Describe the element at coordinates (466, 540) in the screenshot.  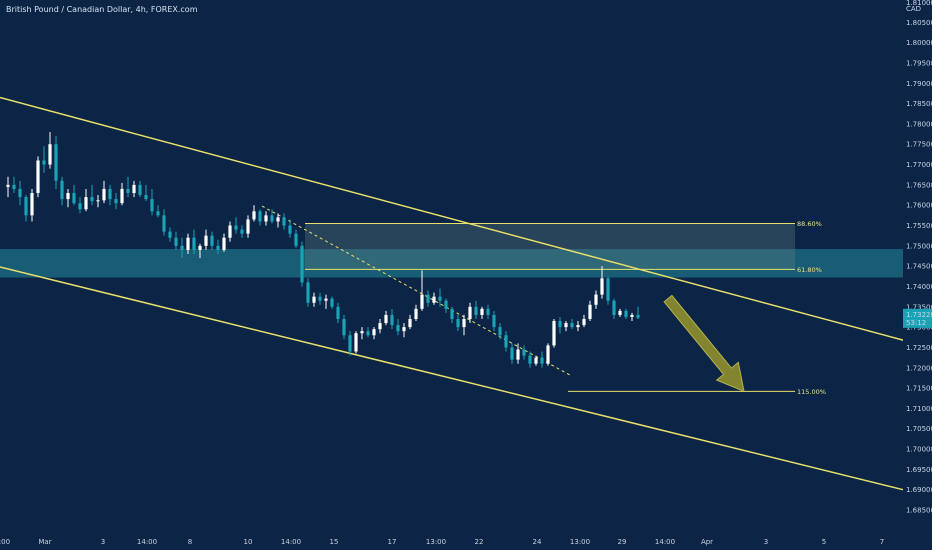
I see `time-axis` at that location.